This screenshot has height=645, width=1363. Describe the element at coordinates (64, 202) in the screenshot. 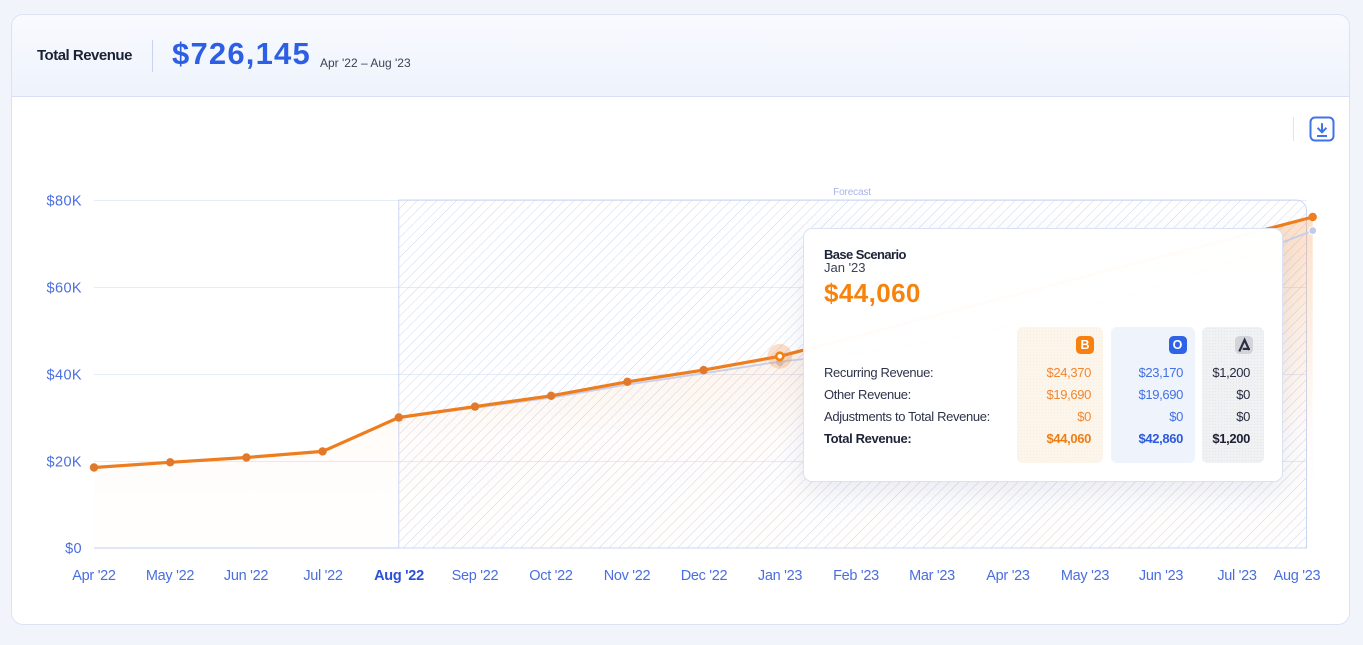

I see `svg-text: $80K` at that location.